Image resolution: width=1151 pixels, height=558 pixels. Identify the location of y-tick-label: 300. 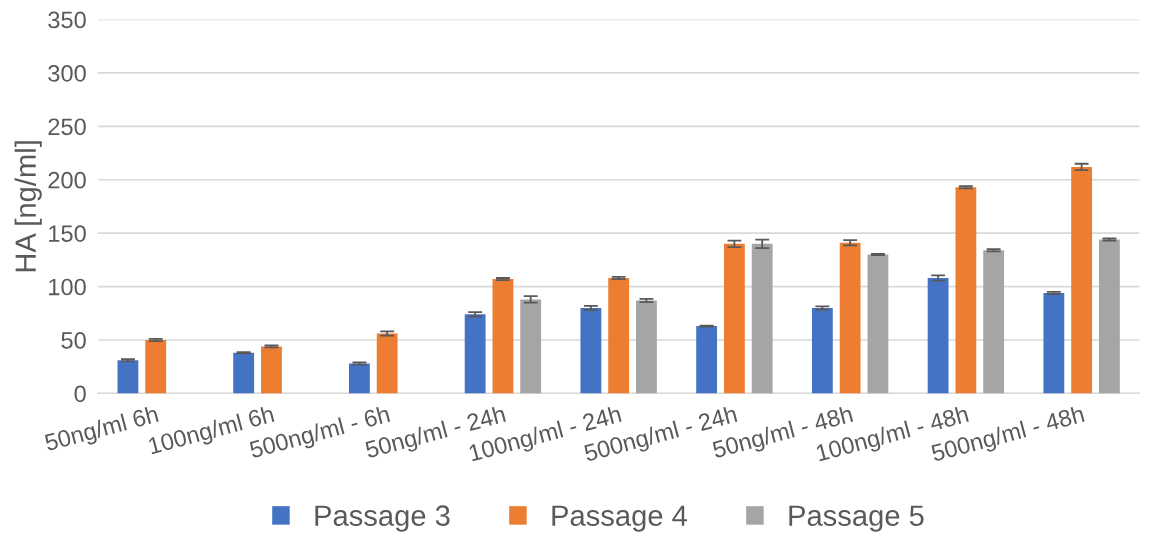
(67, 73).